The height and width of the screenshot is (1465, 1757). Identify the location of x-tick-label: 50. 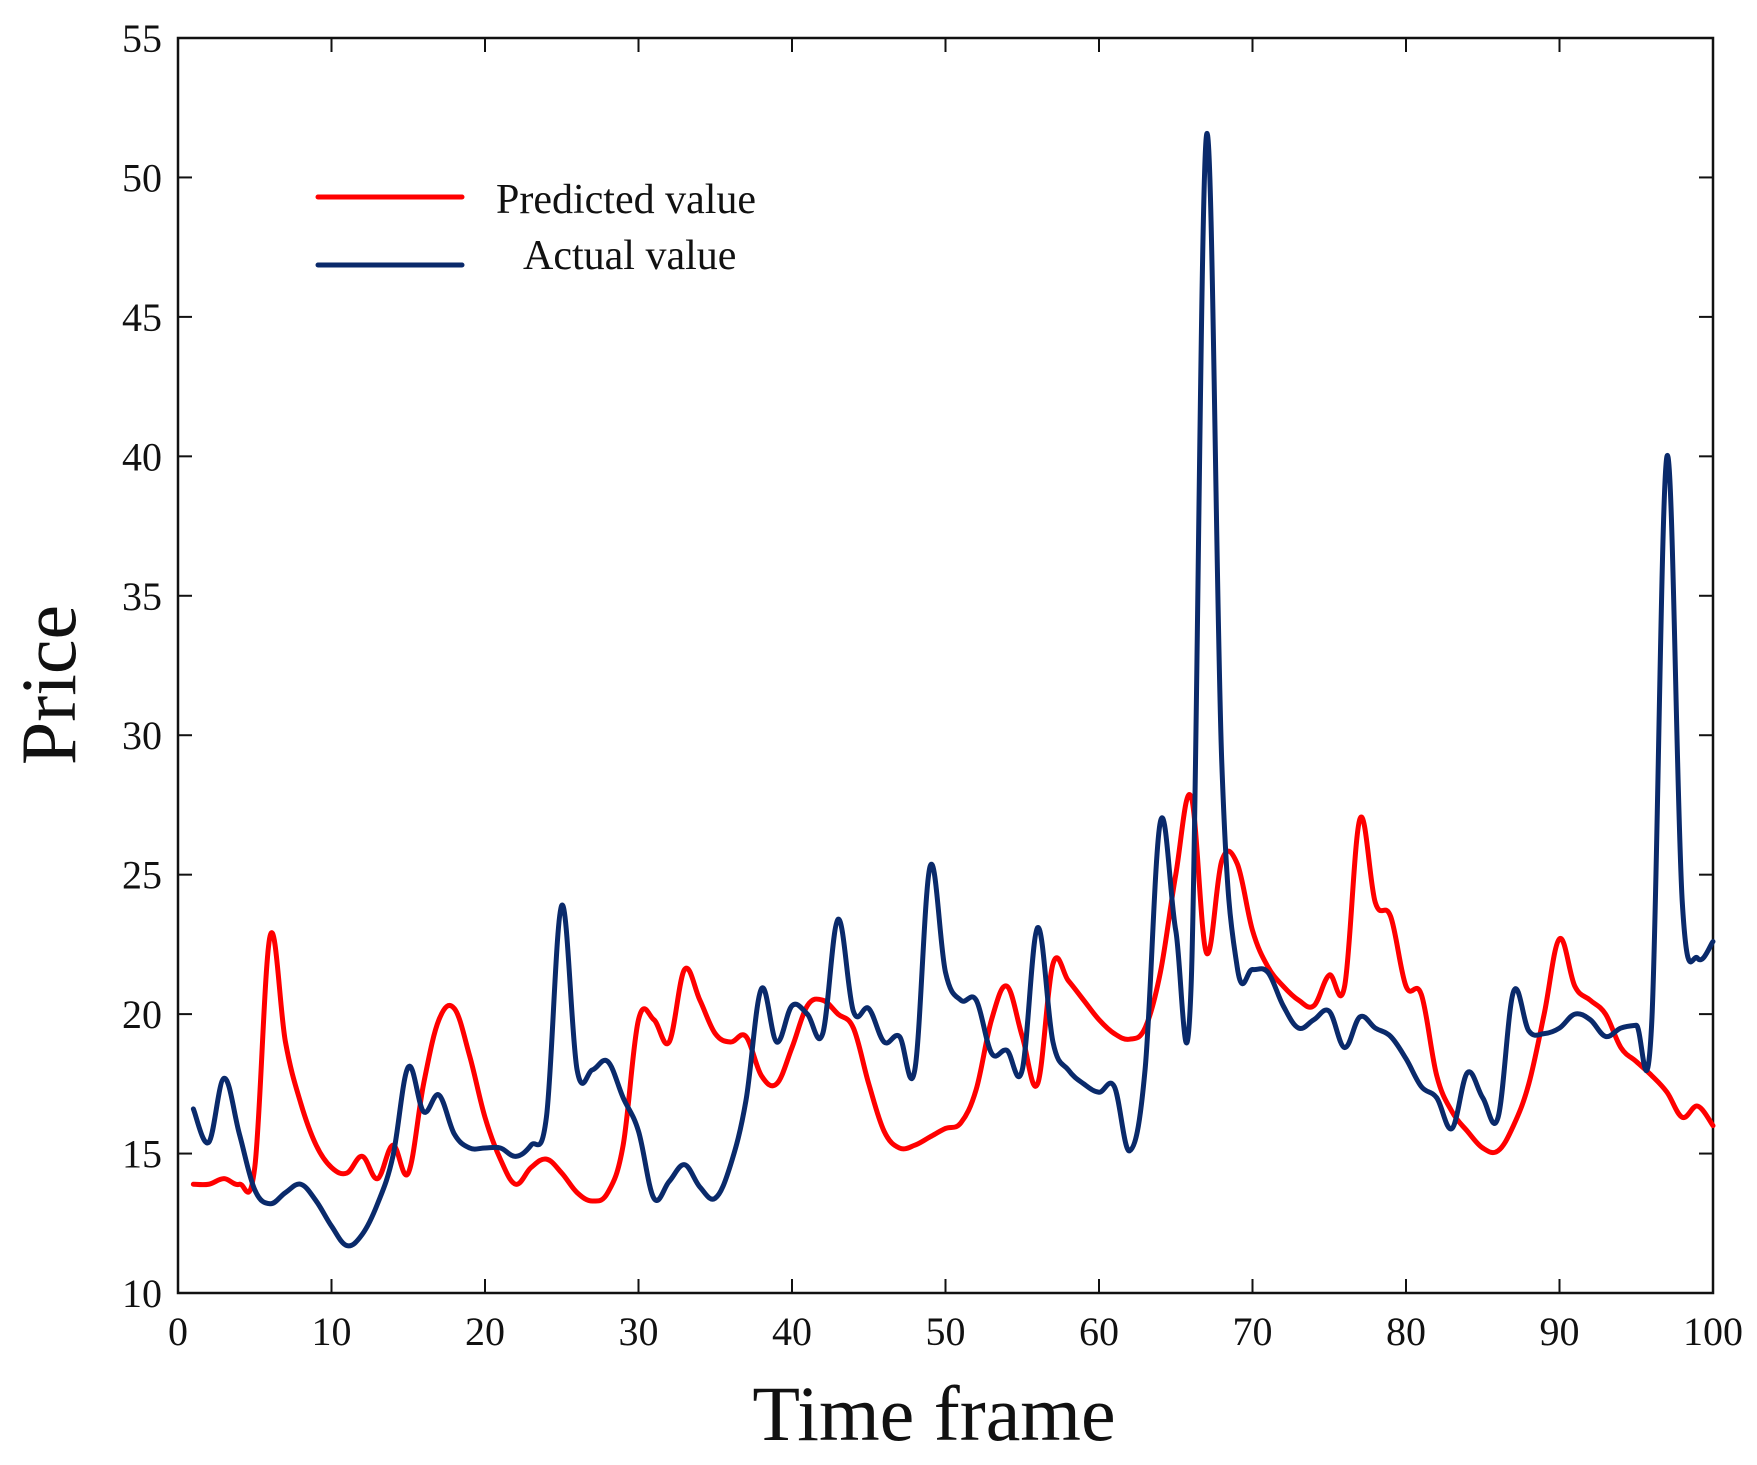
(946, 1331).